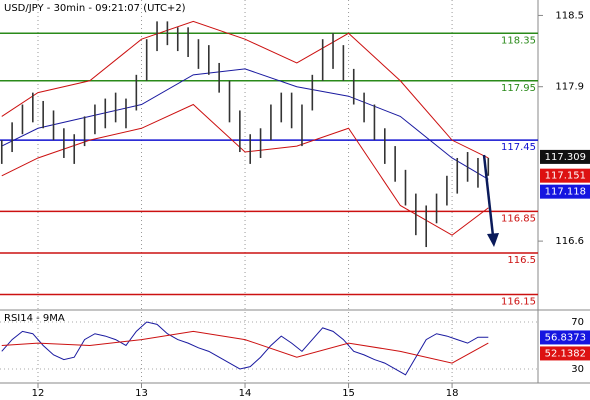 The height and width of the screenshot is (400, 590). I want to click on price-label: 117.118, so click(565, 192).